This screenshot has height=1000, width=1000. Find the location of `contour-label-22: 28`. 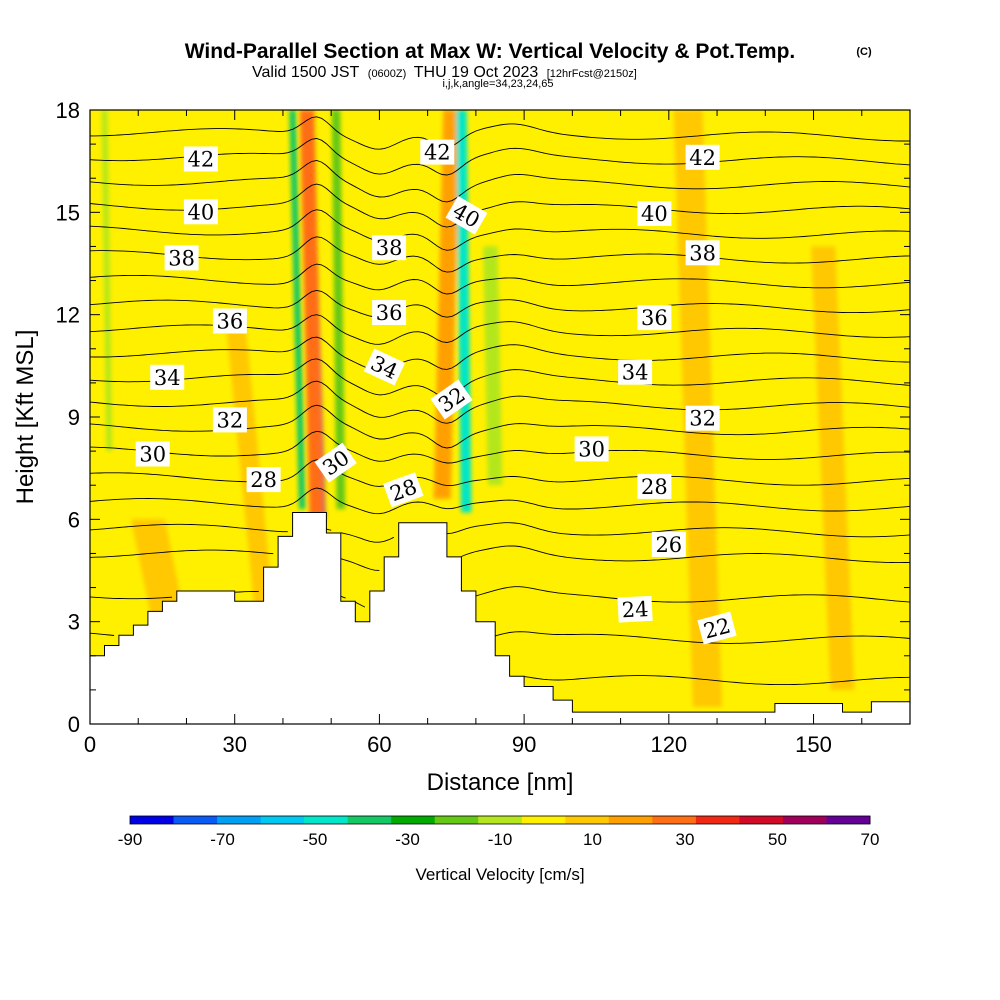

contour-label-22: 28 is located at coordinates (263, 480).